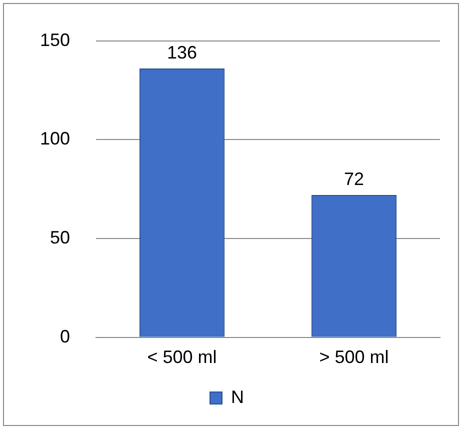 The width and height of the screenshot is (464, 430). What do you see at coordinates (65, 336) in the screenshot?
I see `y-tick-label: 0` at bounding box center [65, 336].